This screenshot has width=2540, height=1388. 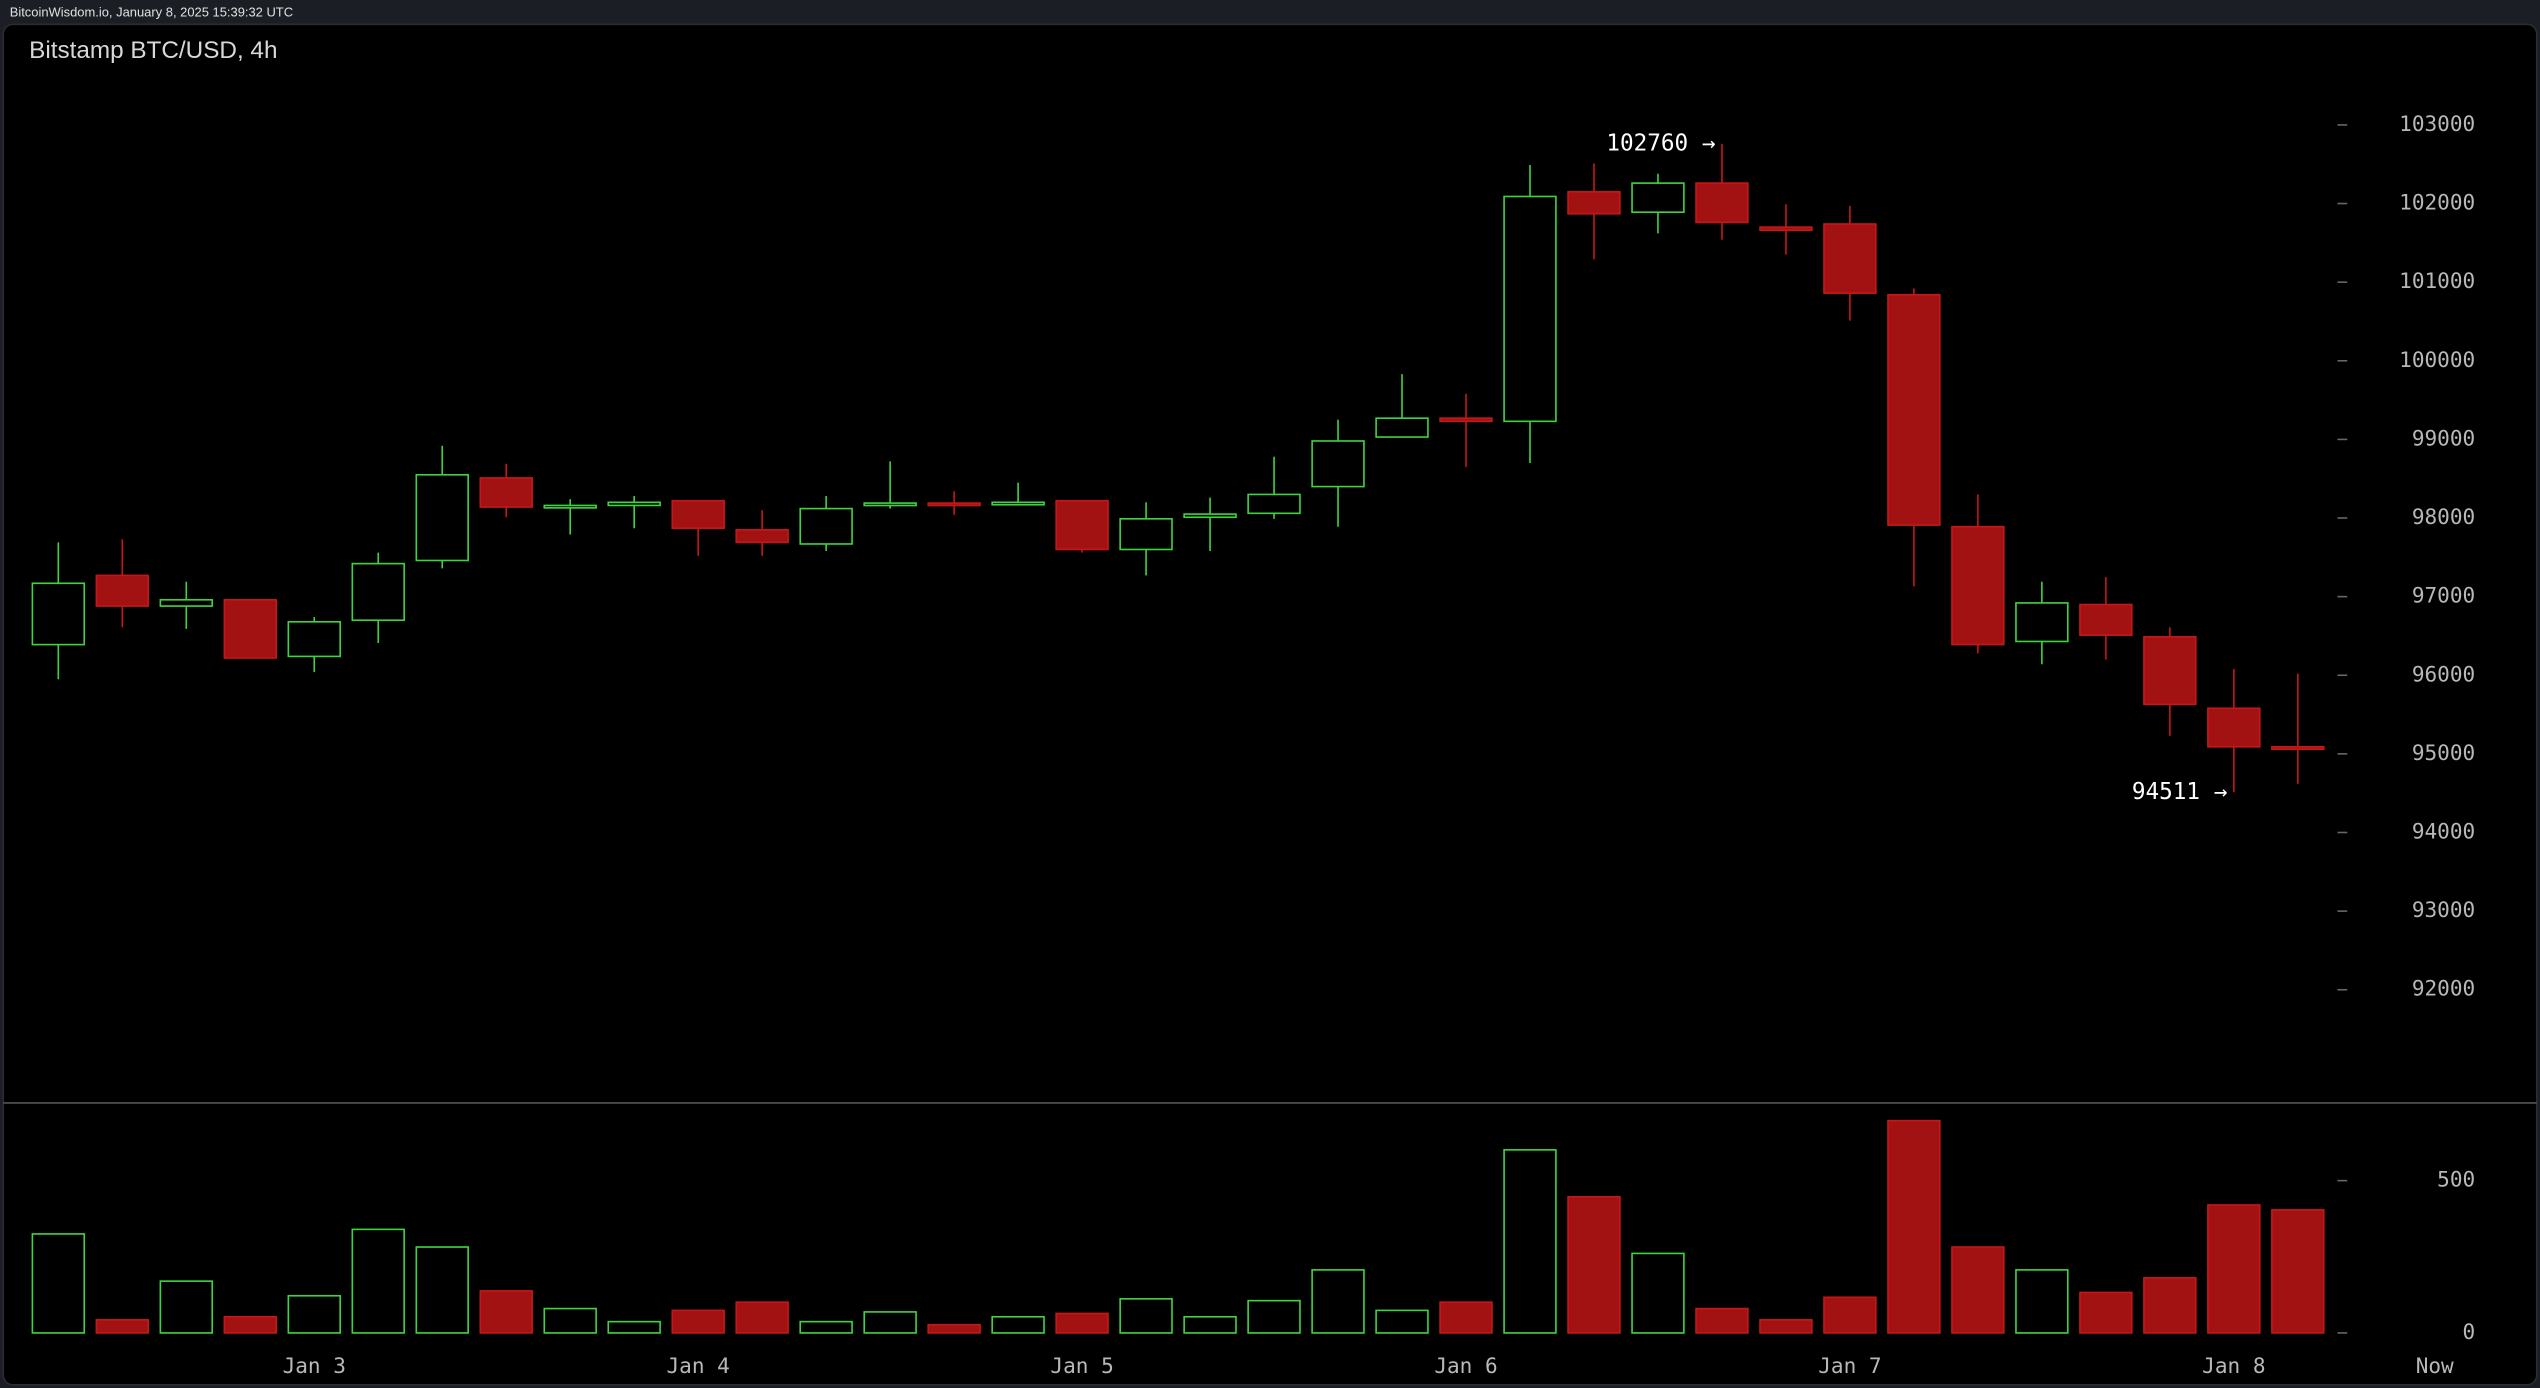 I want to click on y-tick-label: 93000, so click(x=2443, y=909).